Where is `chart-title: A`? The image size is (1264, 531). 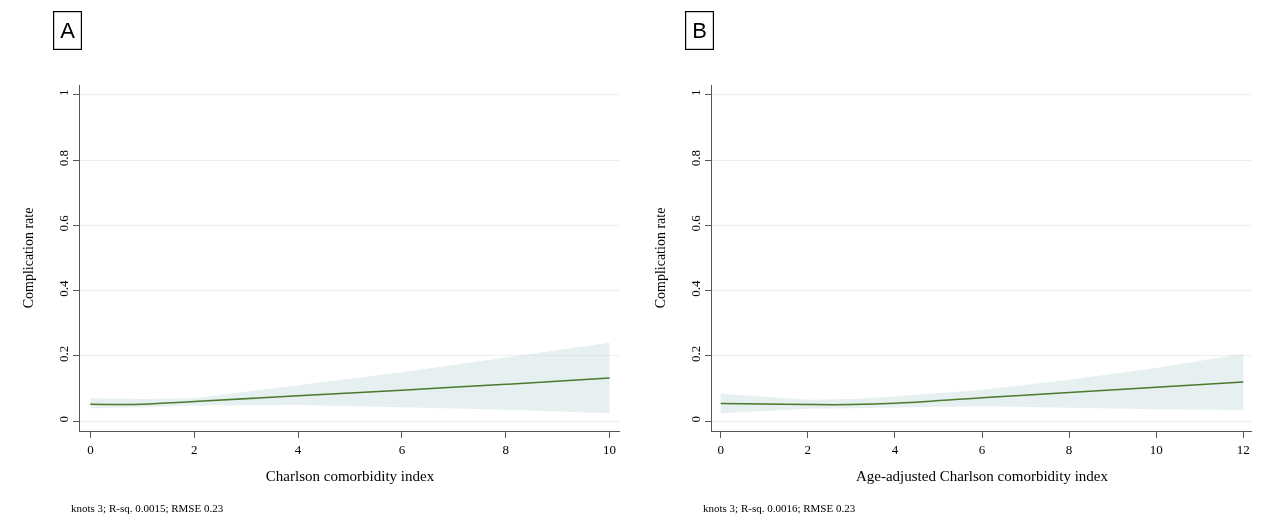
chart-title: A is located at coordinates (68, 31).